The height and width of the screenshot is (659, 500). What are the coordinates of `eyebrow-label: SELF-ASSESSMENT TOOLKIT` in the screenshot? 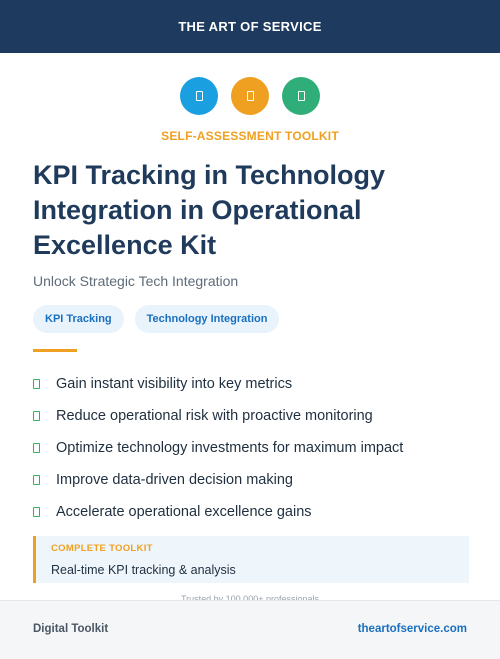 It's located at (250, 136).